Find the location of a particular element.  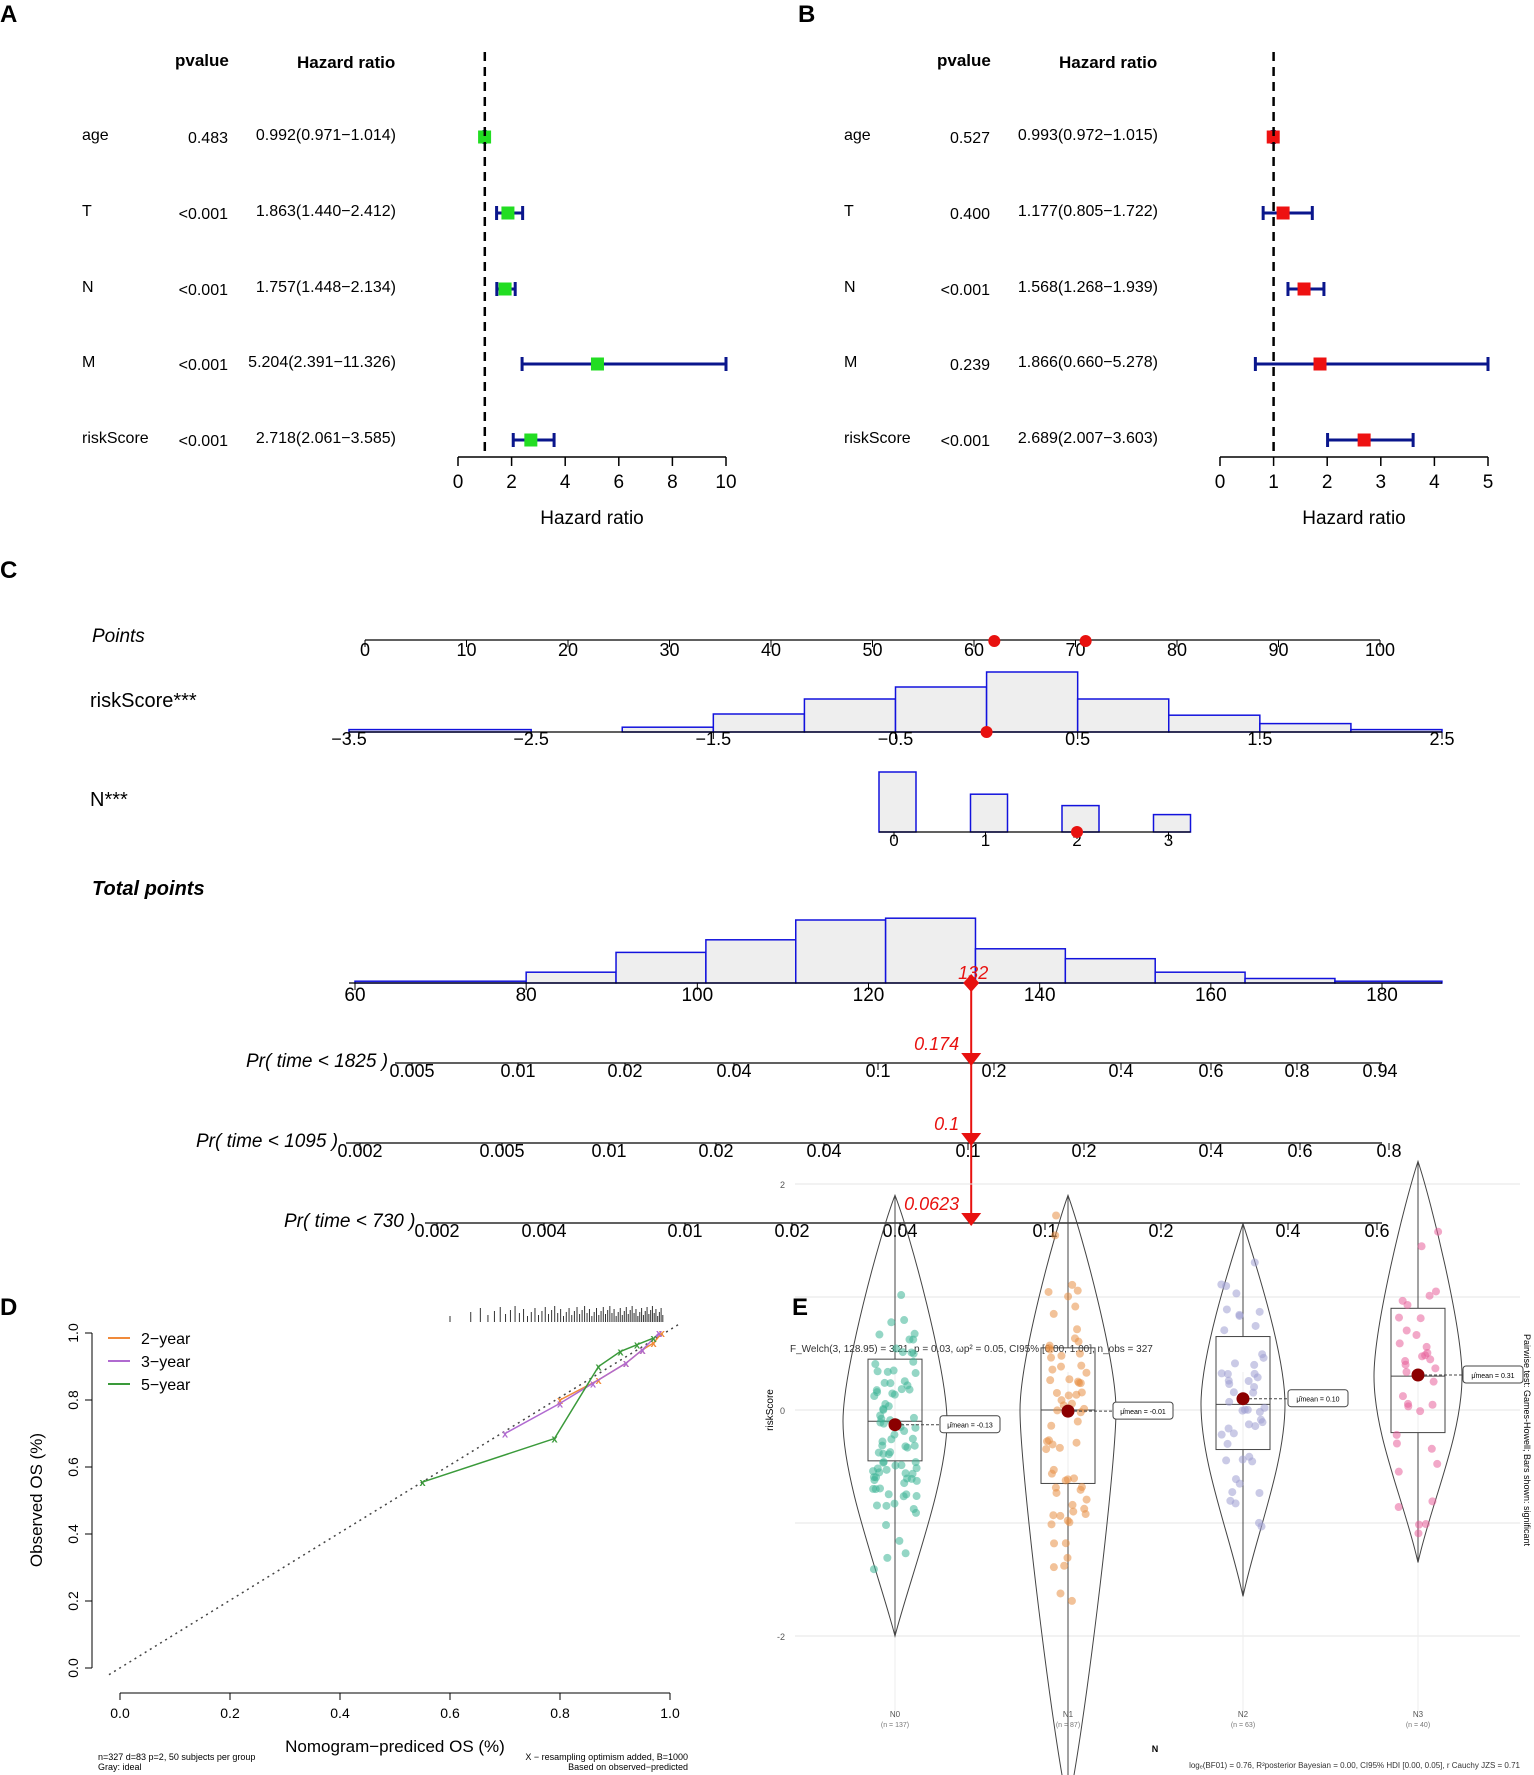

group-n-label: (n = 63) is located at coordinates (1243, 1725).